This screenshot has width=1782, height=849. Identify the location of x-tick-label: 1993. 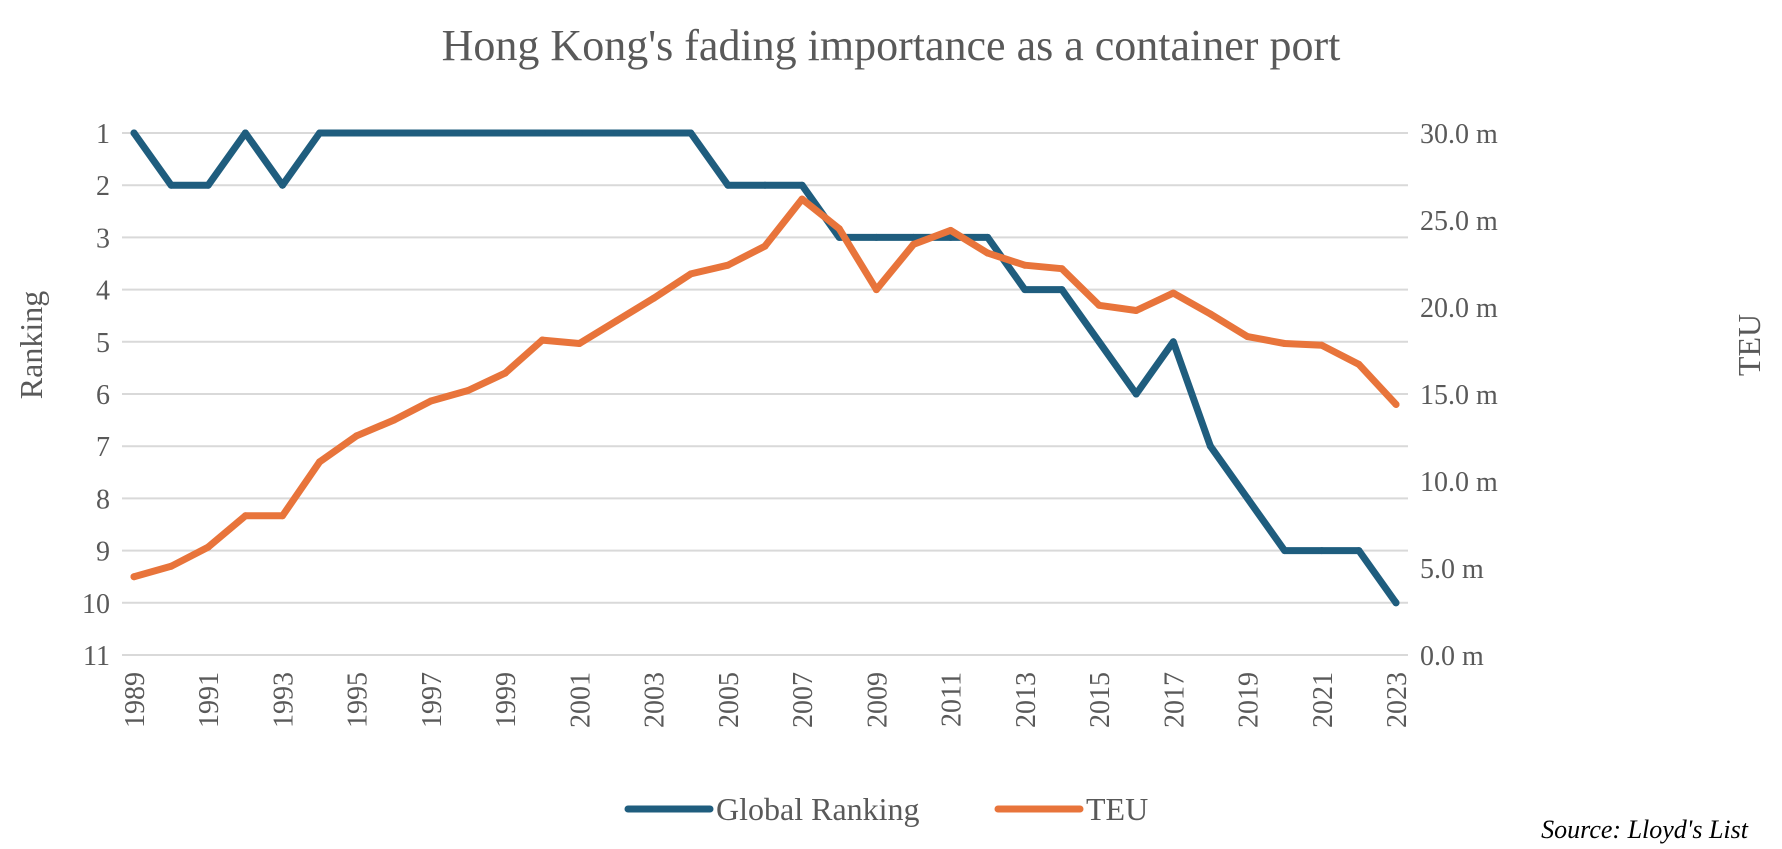
(283, 700).